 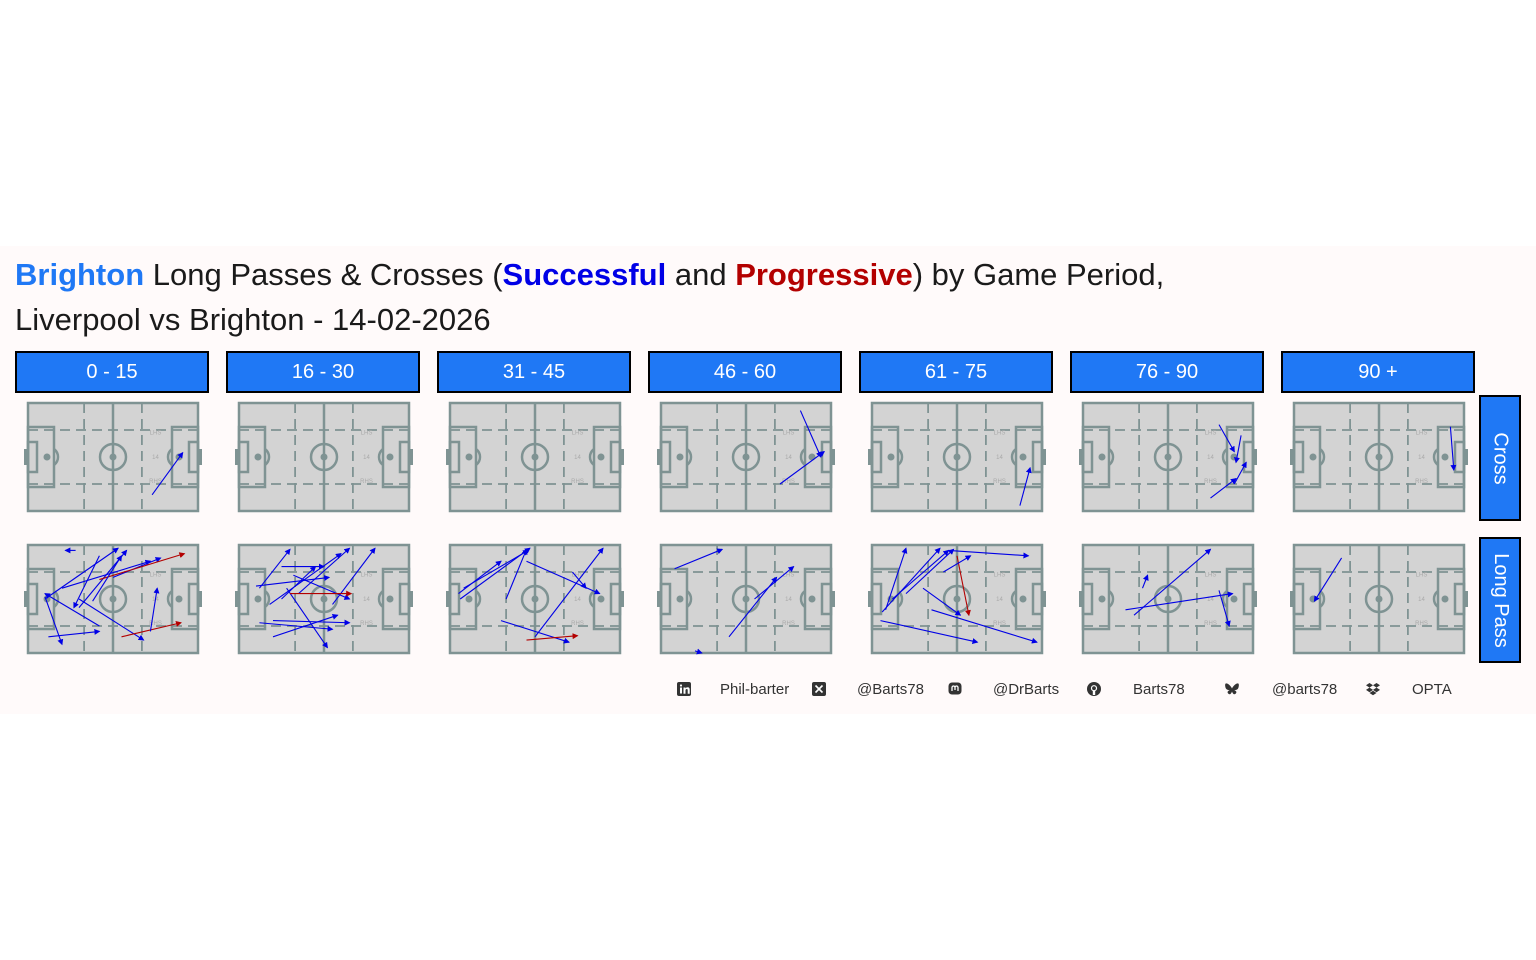 What do you see at coordinates (1026, 689) in the screenshot?
I see `footer-mastodon: @DrBarts` at bounding box center [1026, 689].